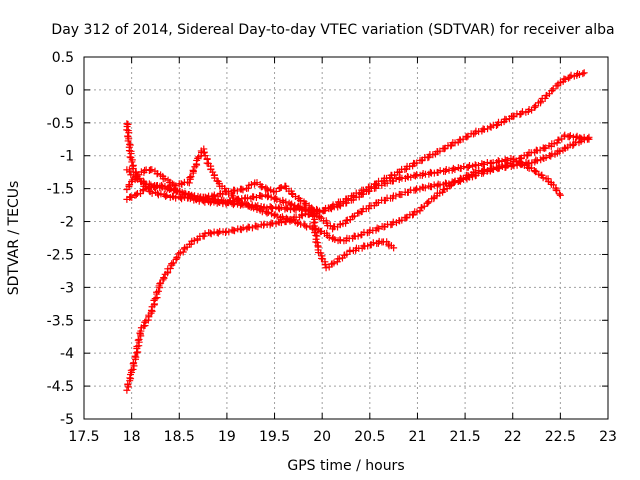 The width and height of the screenshot is (640, 480). Describe the element at coordinates (67, 420) in the screenshot. I see `y-tick-label: -5` at that location.